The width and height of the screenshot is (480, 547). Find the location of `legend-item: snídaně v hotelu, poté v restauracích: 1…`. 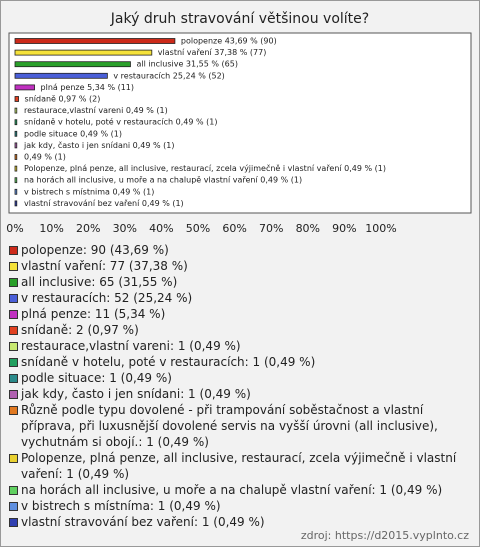

legend-item: snídaně v hotelu, poté v restauracích: 1… is located at coordinates (240, 362).